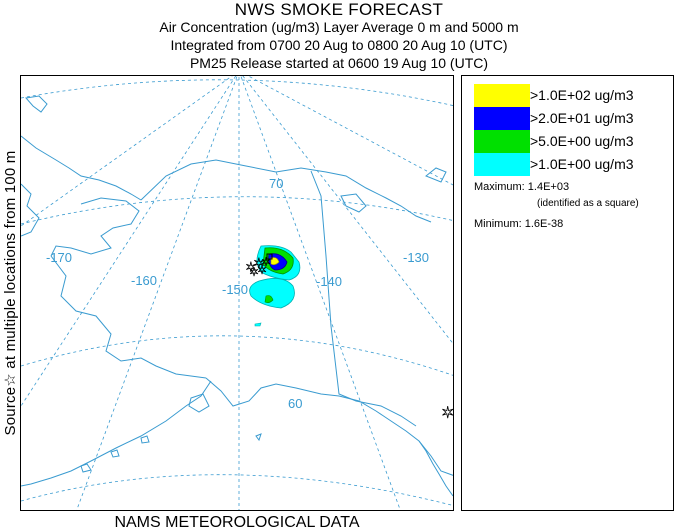  Describe the element at coordinates (95, 227) in the screenshot. I see `coast-seward-peninsula` at that location.